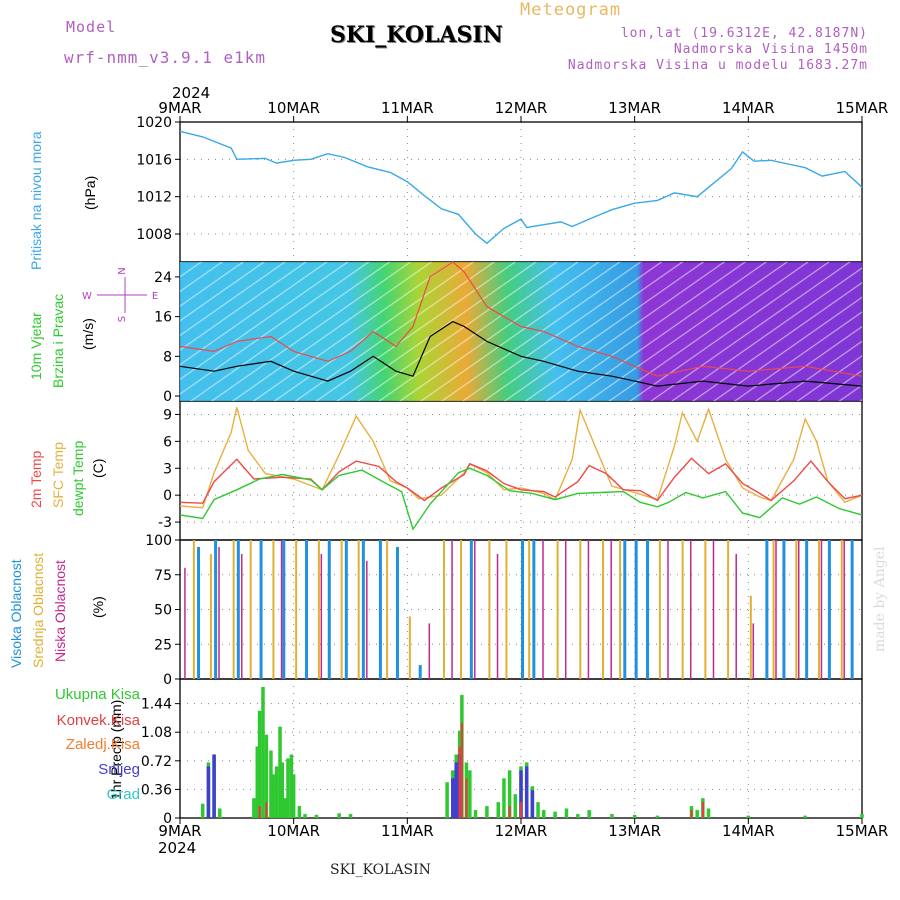 Image resolution: width=900 pixels, height=900 pixels. I want to click on legend-total: Ukupna Kisa, so click(97, 694).